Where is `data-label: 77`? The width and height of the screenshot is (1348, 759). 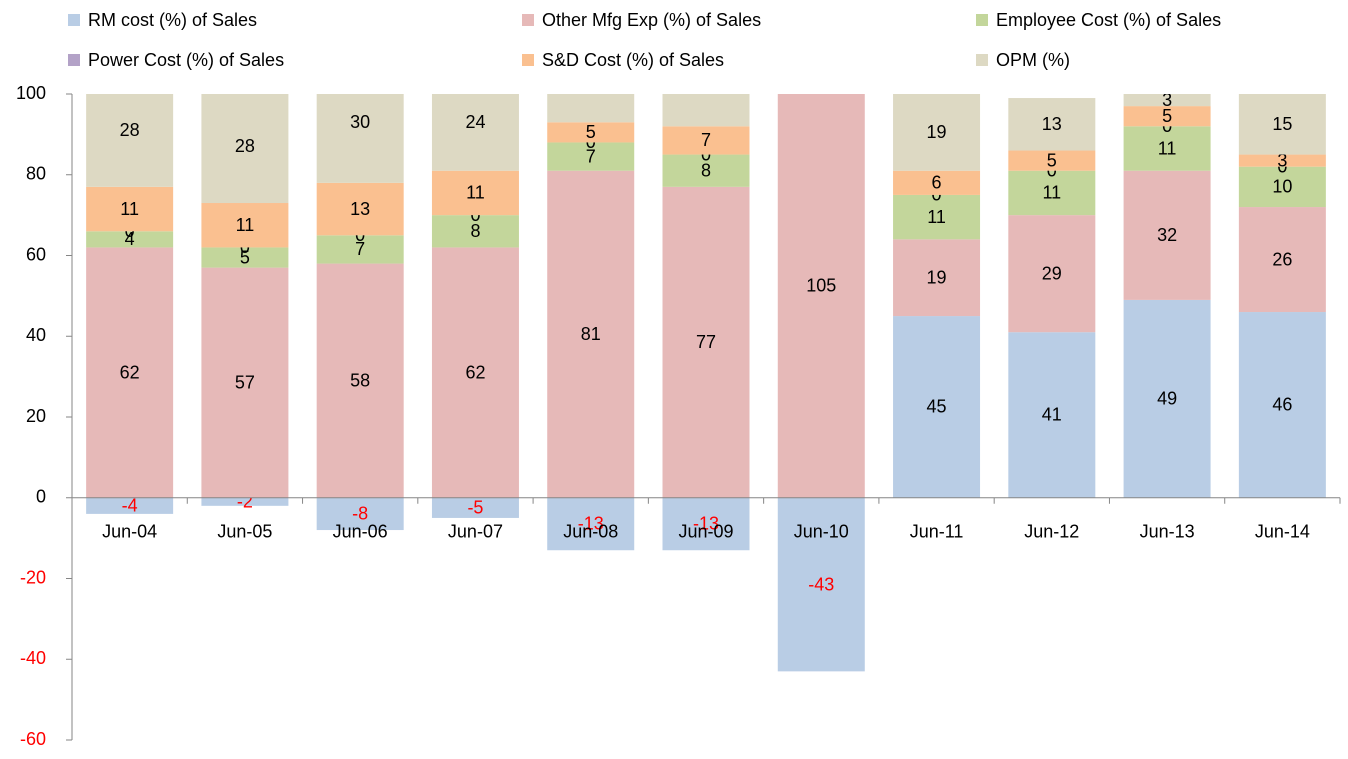 data-label: 77 is located at coordinates (706, 342).